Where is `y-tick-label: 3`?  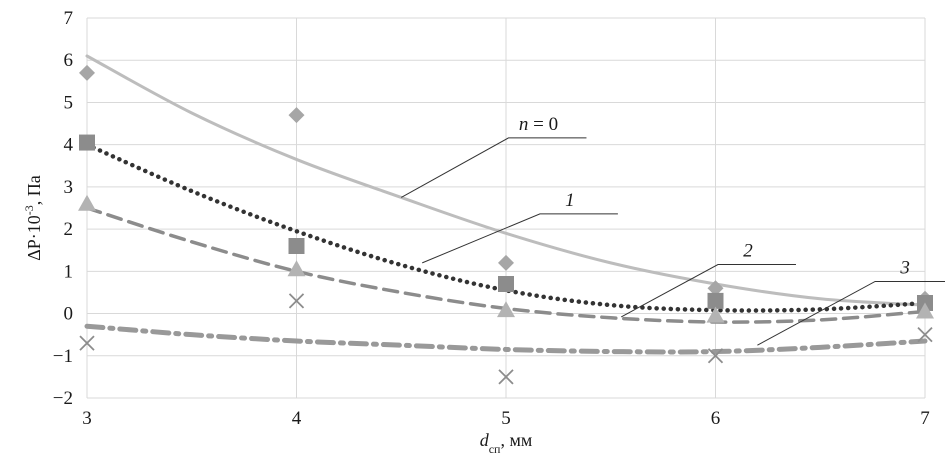
y-tick-label: 3 is located at coordinates (69, 187).